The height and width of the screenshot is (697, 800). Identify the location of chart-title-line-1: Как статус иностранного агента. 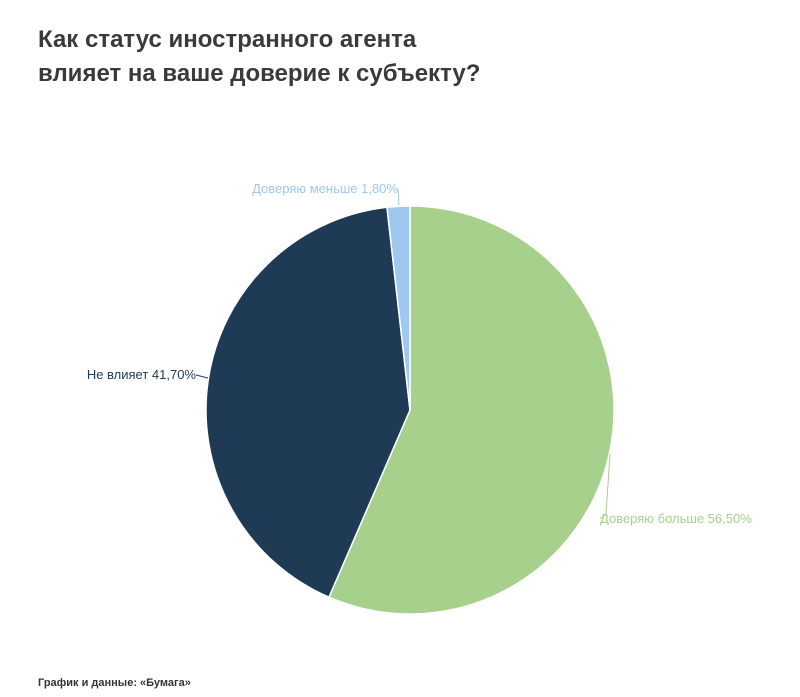
(227, 39).